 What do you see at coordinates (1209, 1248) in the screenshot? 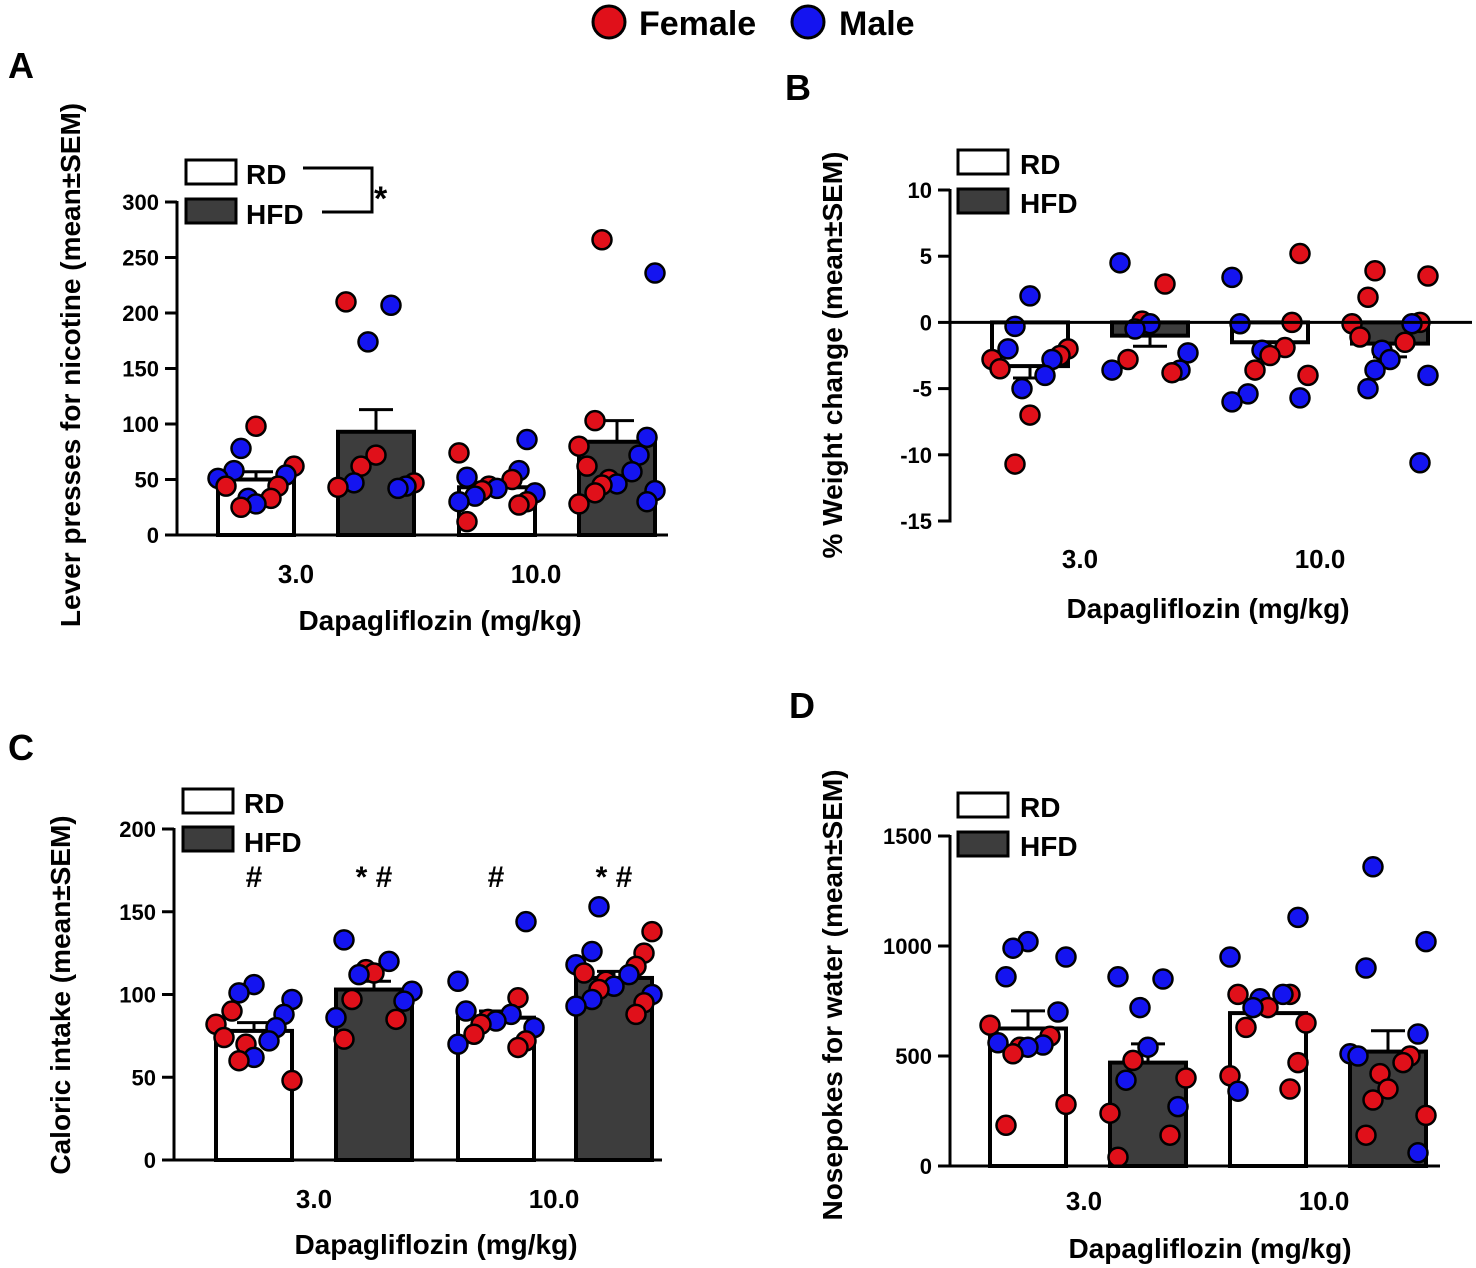
I see `panel-d-x-axis-label: Dapagliflozin (mg/kg)` at bounding box center [1209, 1248].